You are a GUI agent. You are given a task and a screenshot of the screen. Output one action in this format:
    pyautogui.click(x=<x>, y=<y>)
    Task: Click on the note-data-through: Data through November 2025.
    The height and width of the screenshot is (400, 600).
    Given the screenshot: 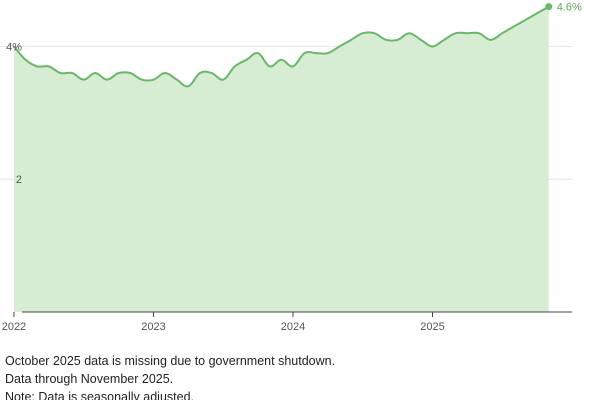 What is the action you would take?
    pyautogui.click(x=89, y=379)
    